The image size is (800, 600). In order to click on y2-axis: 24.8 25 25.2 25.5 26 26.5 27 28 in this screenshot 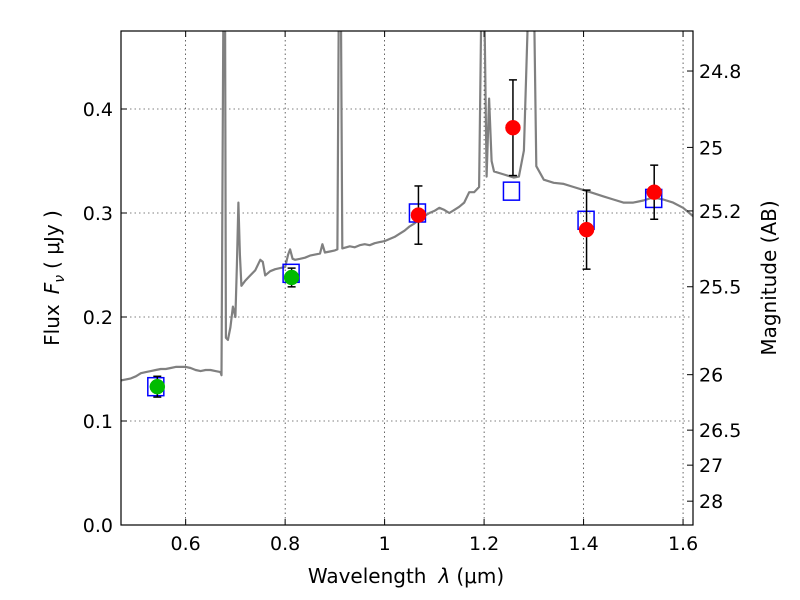, I will do `click(714, 287)`.